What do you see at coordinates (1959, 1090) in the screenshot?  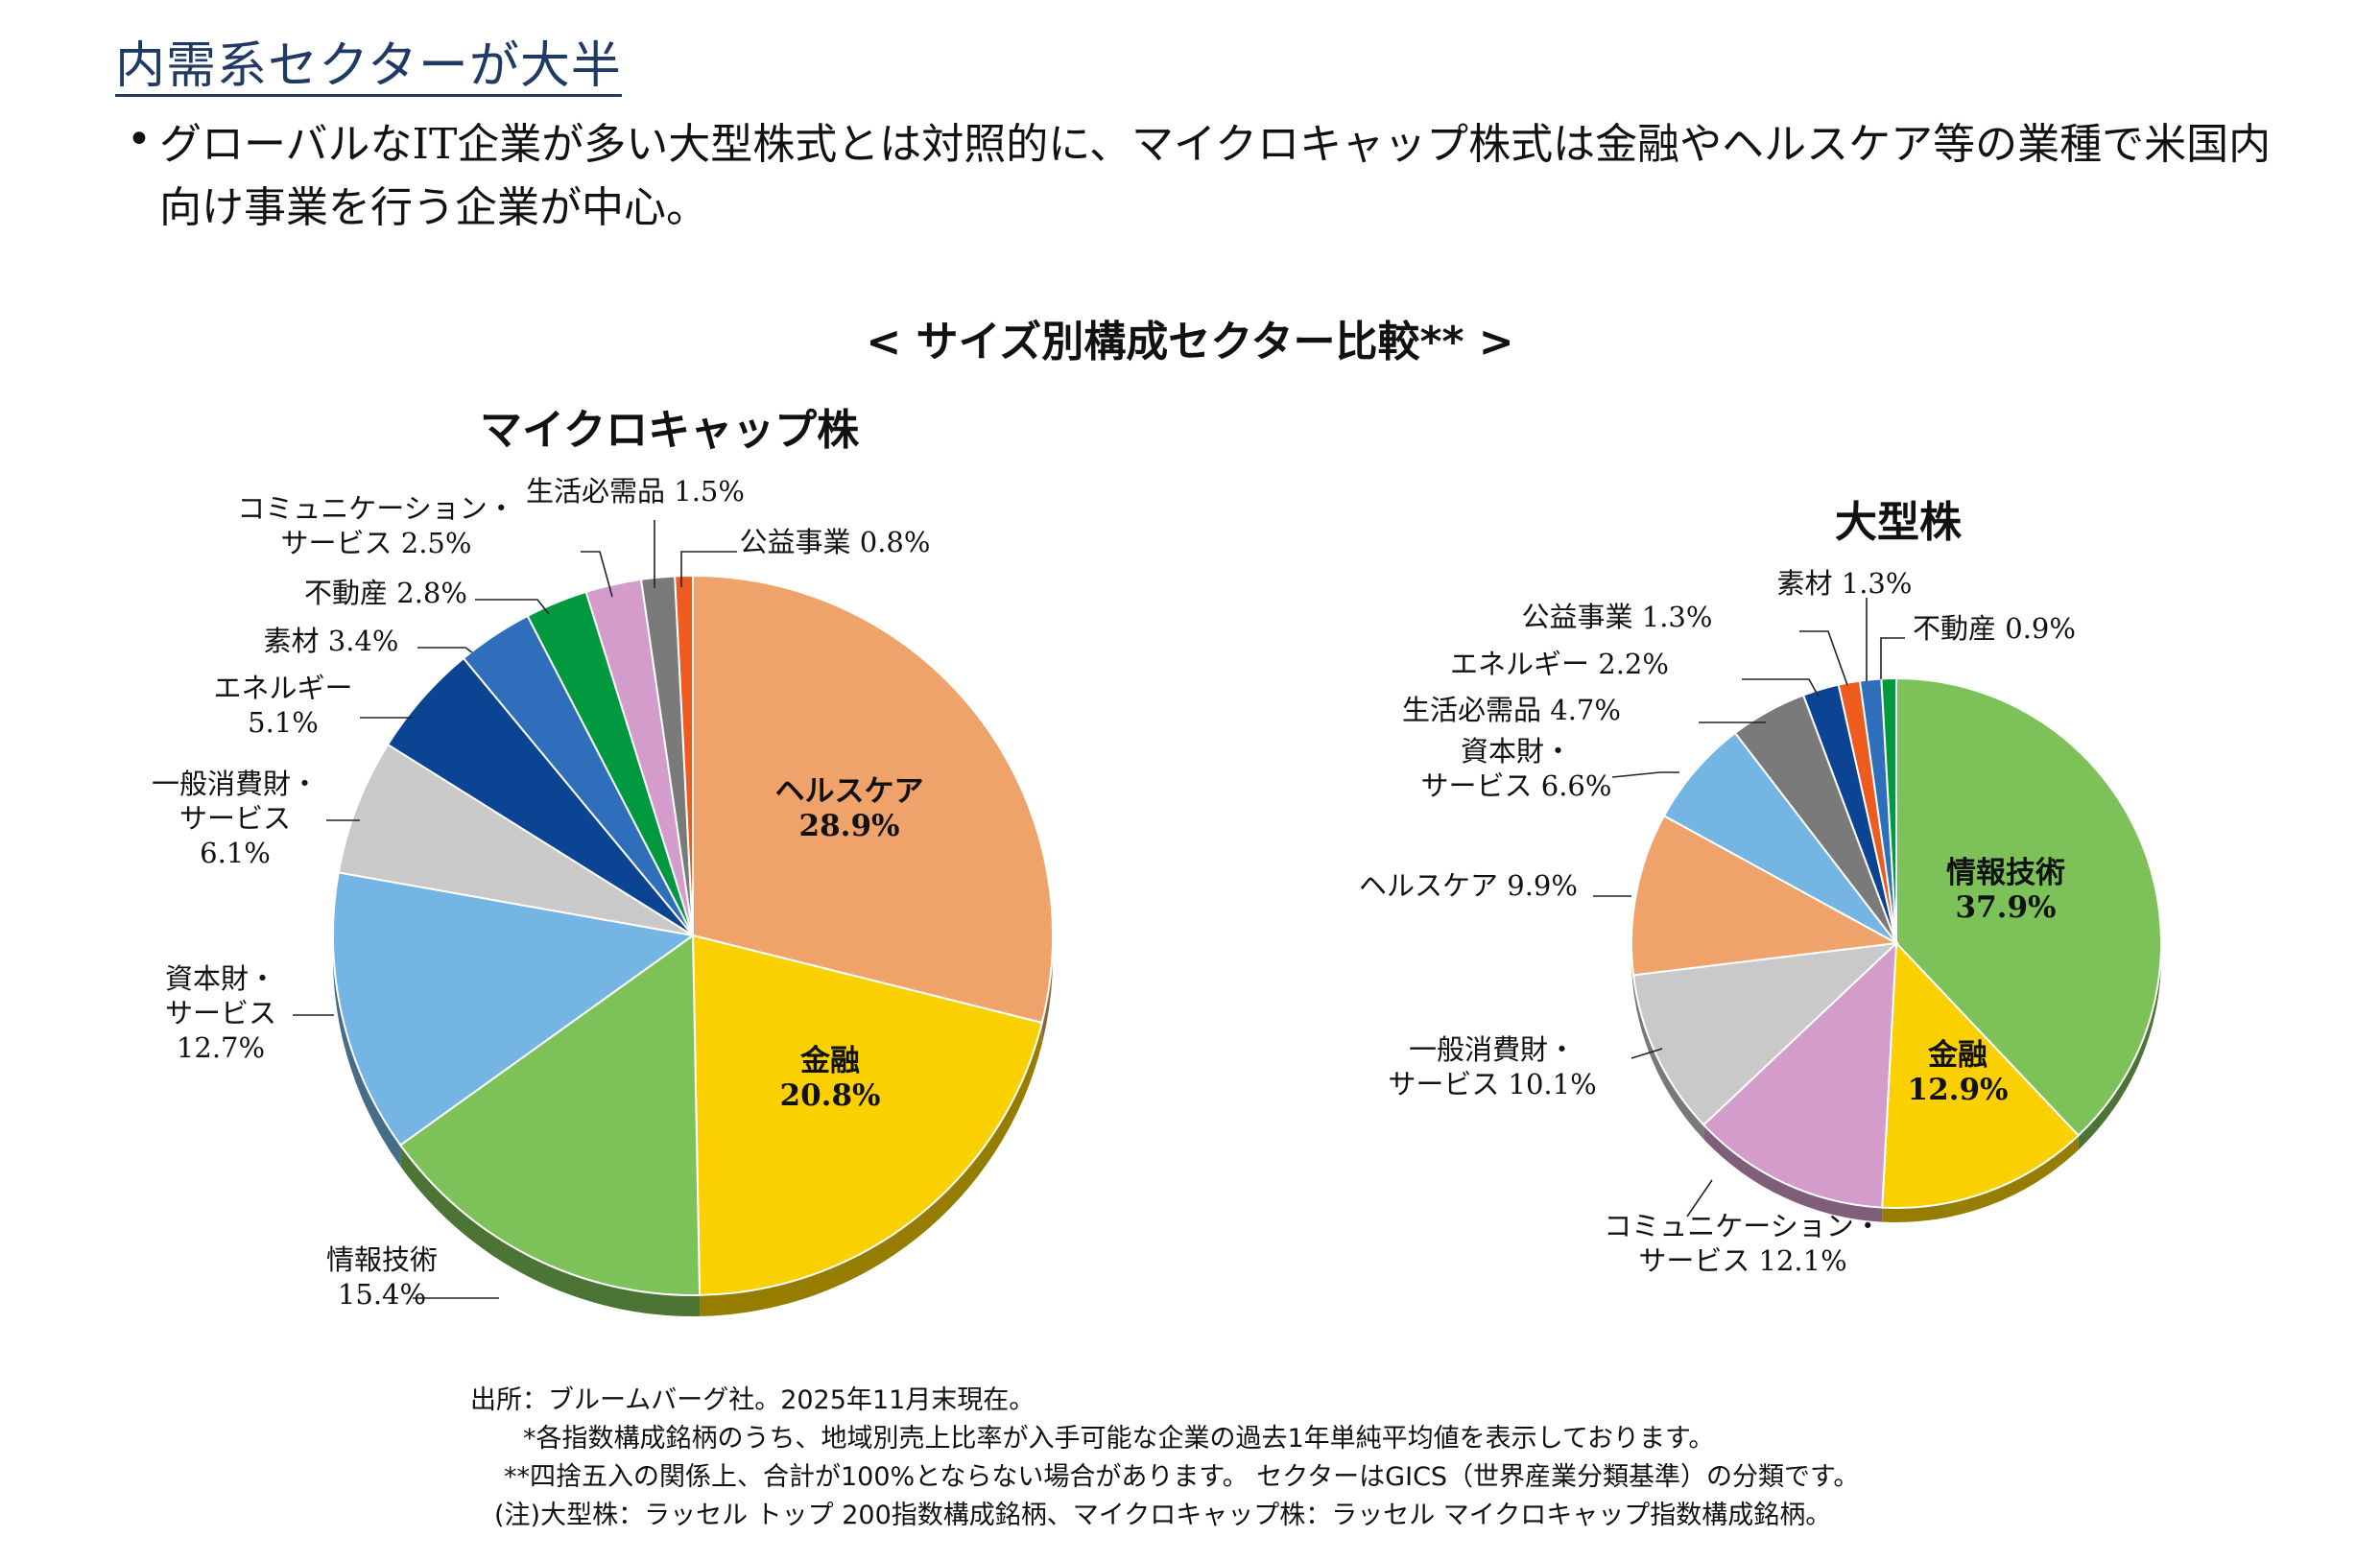 I see `slice-label-line: 12.9%` at bounding box center [1959, 1090].